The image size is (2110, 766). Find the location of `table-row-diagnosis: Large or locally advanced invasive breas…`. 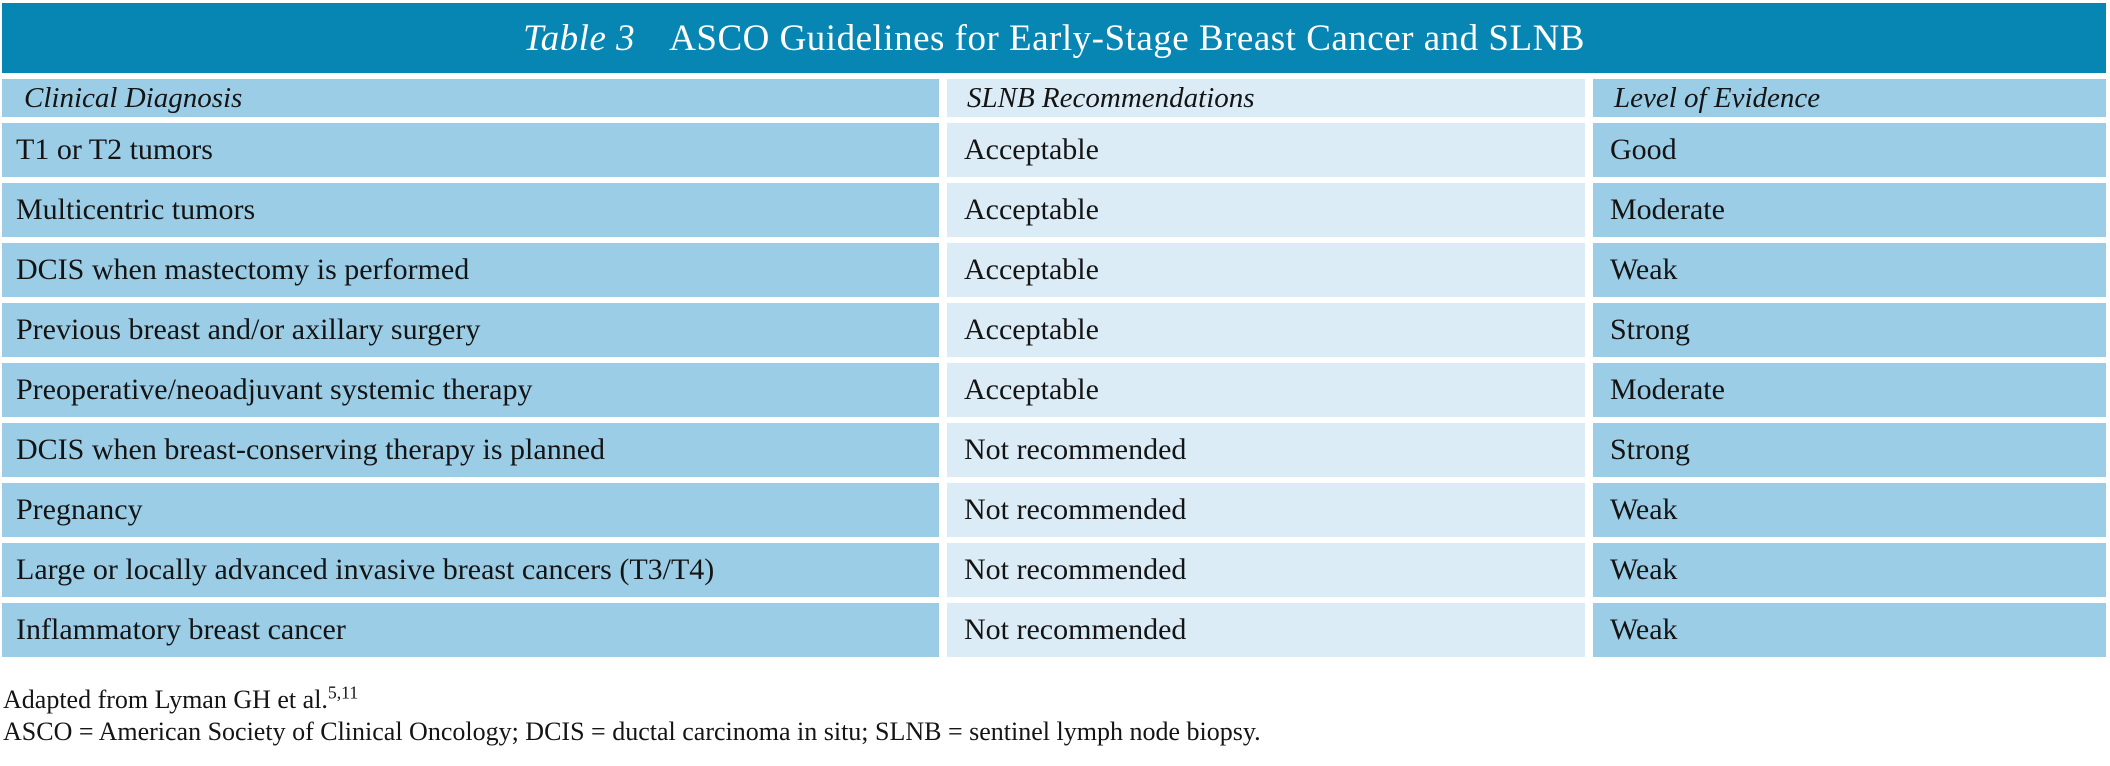

table-row-diagnosis: Large or locally advanced invasive breas… is located at coordinates (470, 570).